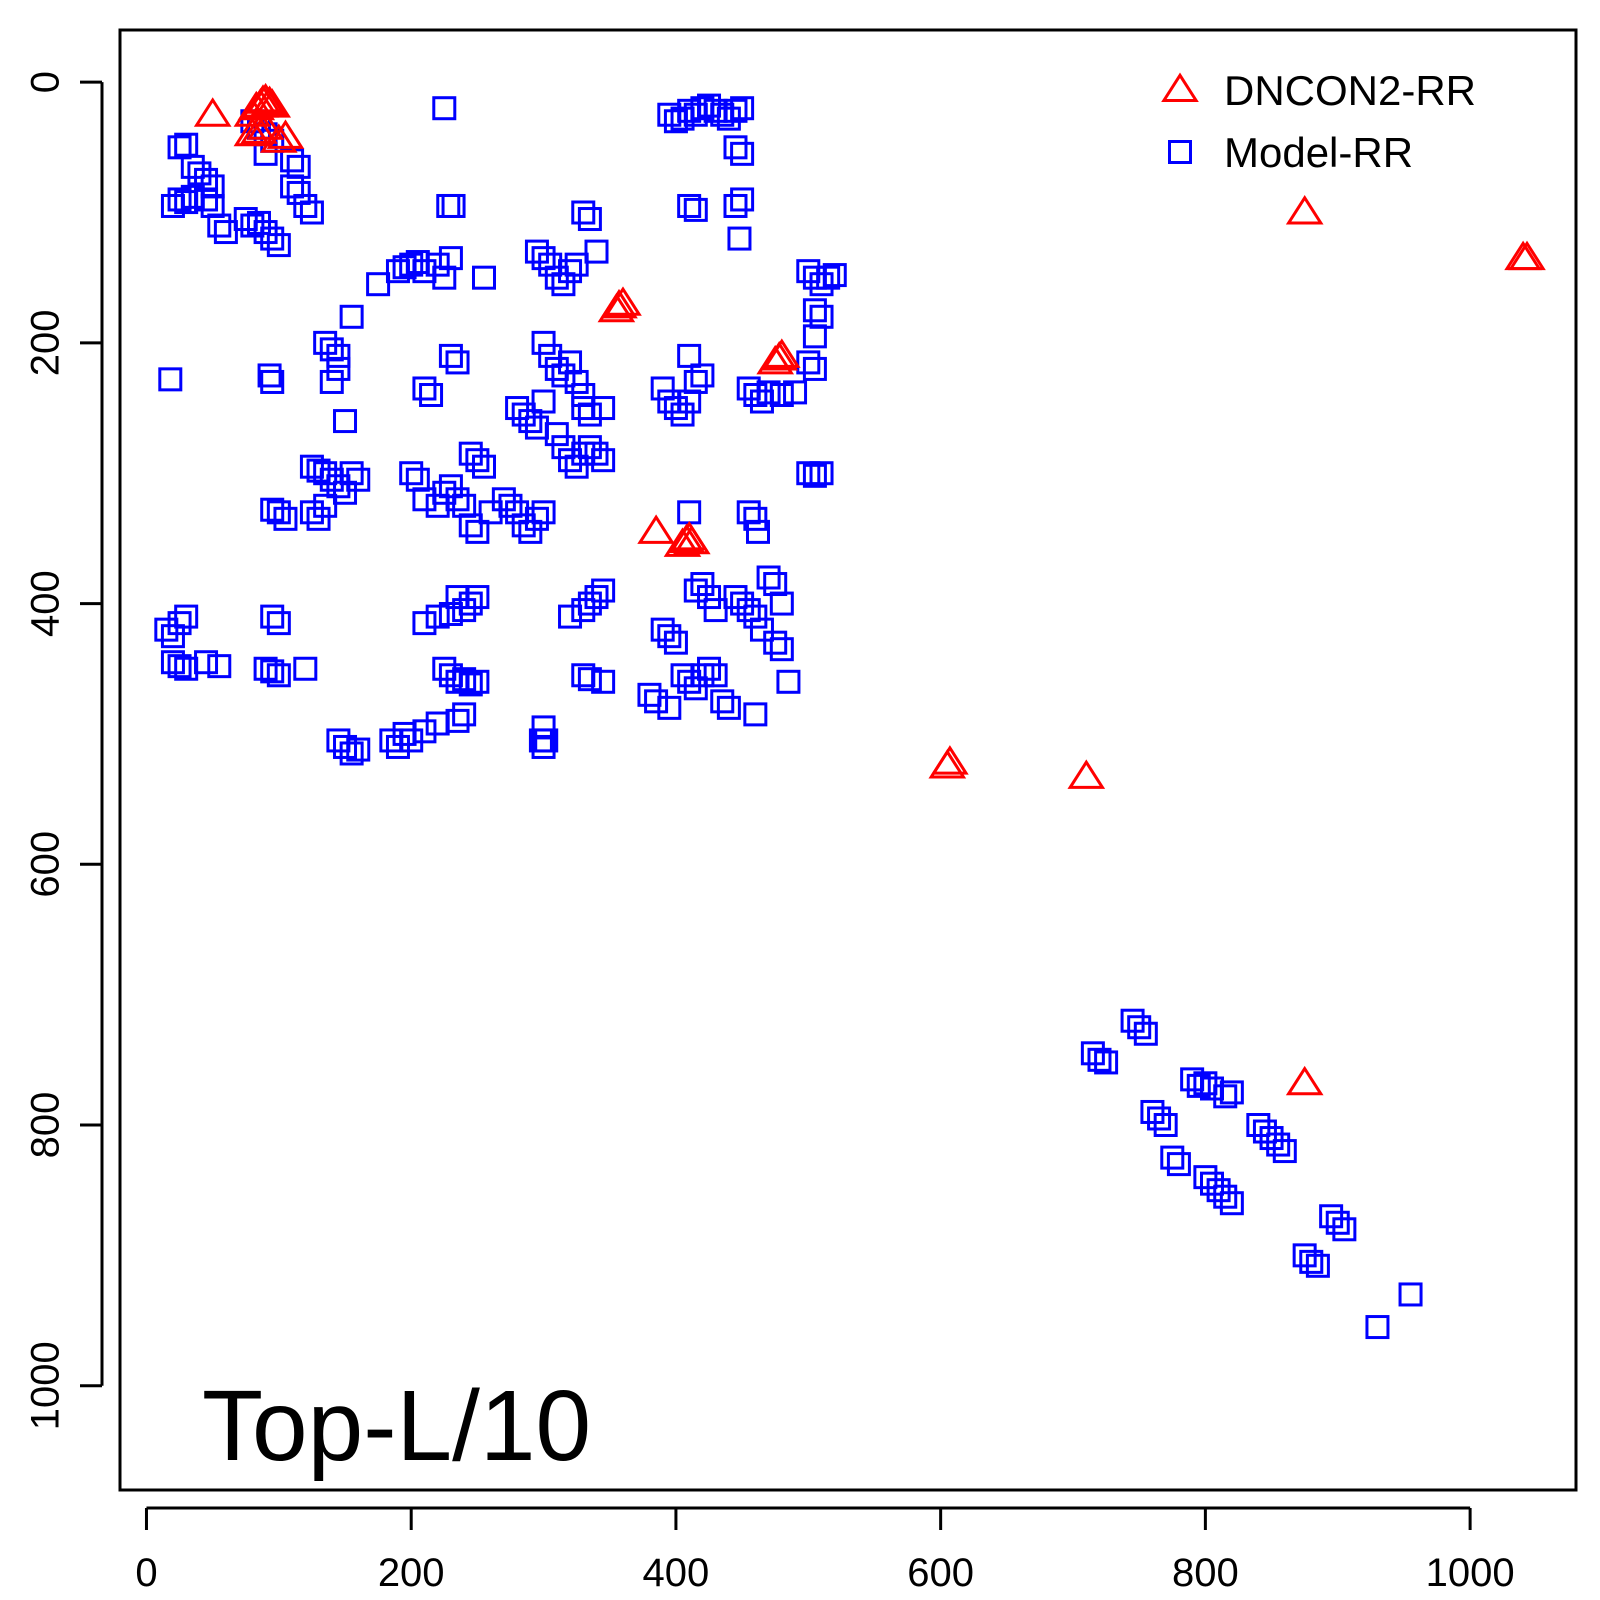 The width and height of the screenshot is (1600, 1600). What do you see at coordinates (46, 82) in the screenshot?
I see `y-tick-label: 0` at bounding box center [46, 82].